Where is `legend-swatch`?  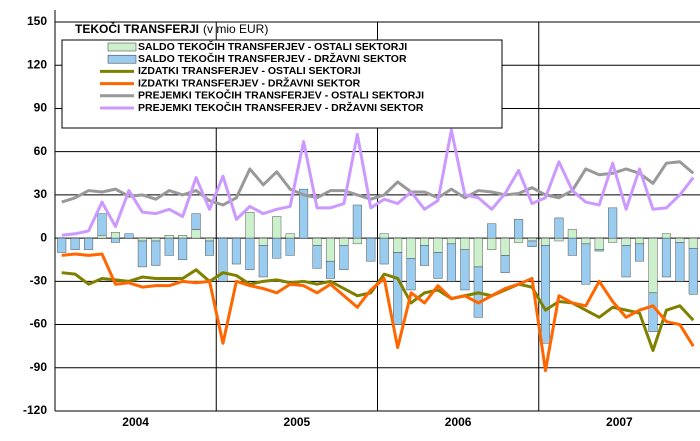 legend-swatch is located at coordinates (122, 59).